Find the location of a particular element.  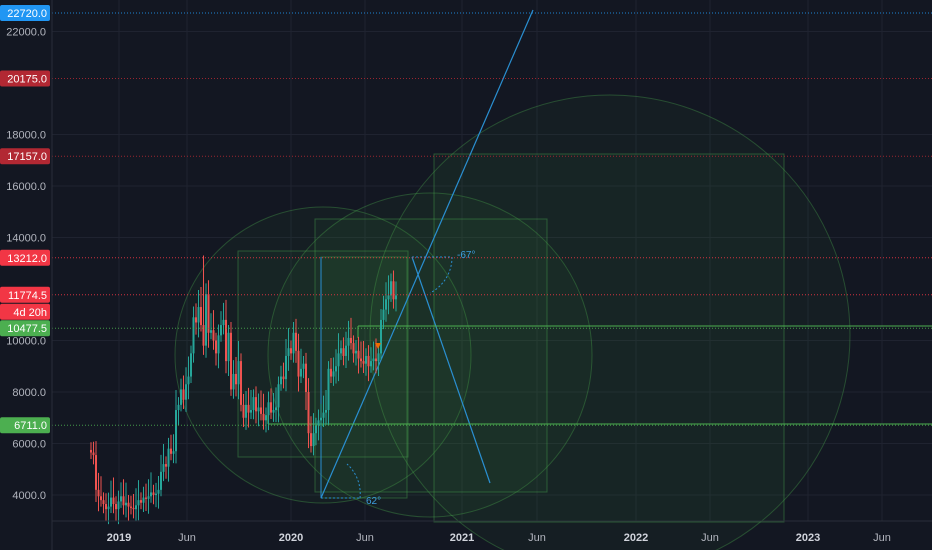

price-badge-label: 6711.0 is located at coordinates (30, 426).